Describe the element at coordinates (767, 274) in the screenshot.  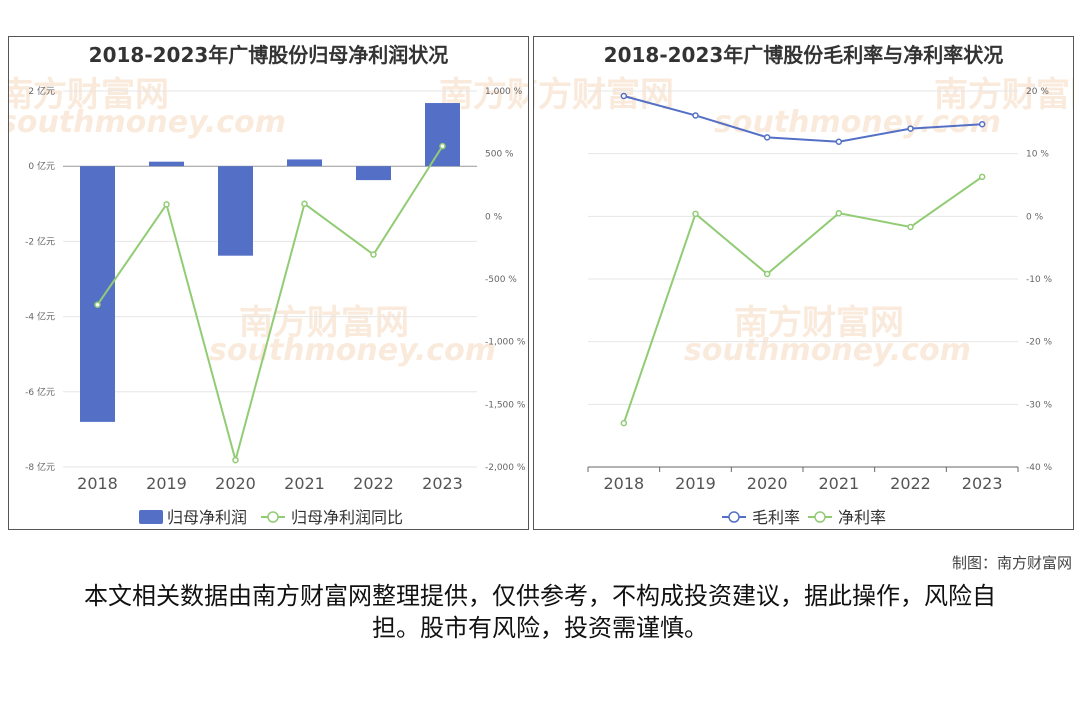
I see `net-margin-point-2020` at that location.